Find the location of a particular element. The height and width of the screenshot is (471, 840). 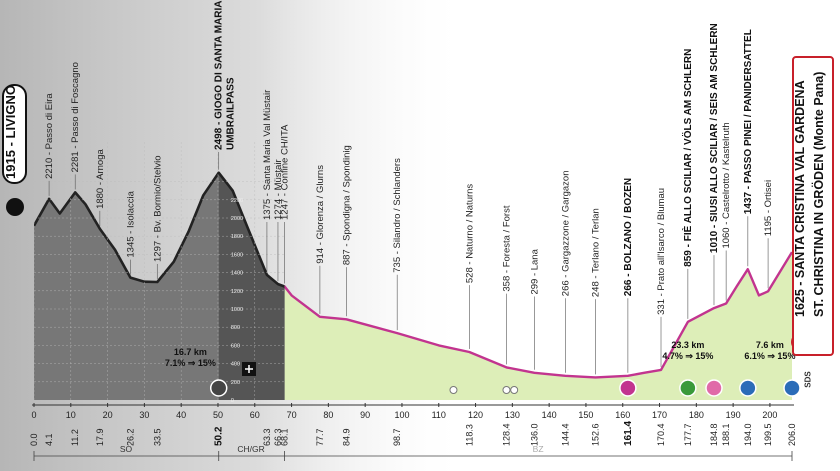

km-scale-label: 100 is located at coordinates (401, 415).